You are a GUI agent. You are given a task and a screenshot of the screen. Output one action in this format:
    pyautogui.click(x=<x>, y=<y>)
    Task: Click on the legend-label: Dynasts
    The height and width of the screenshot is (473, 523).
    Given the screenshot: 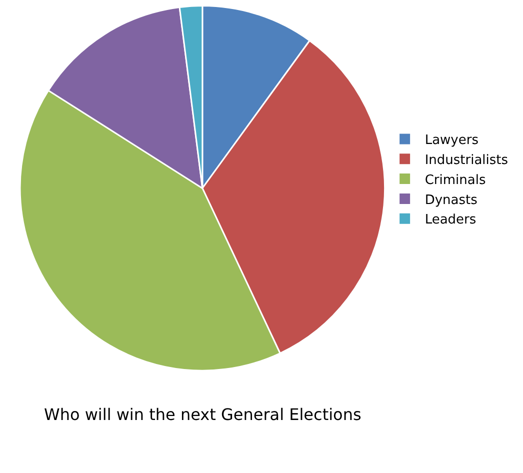 What is the action you would take?
    pyautogui.click(x=451, y=200)
    